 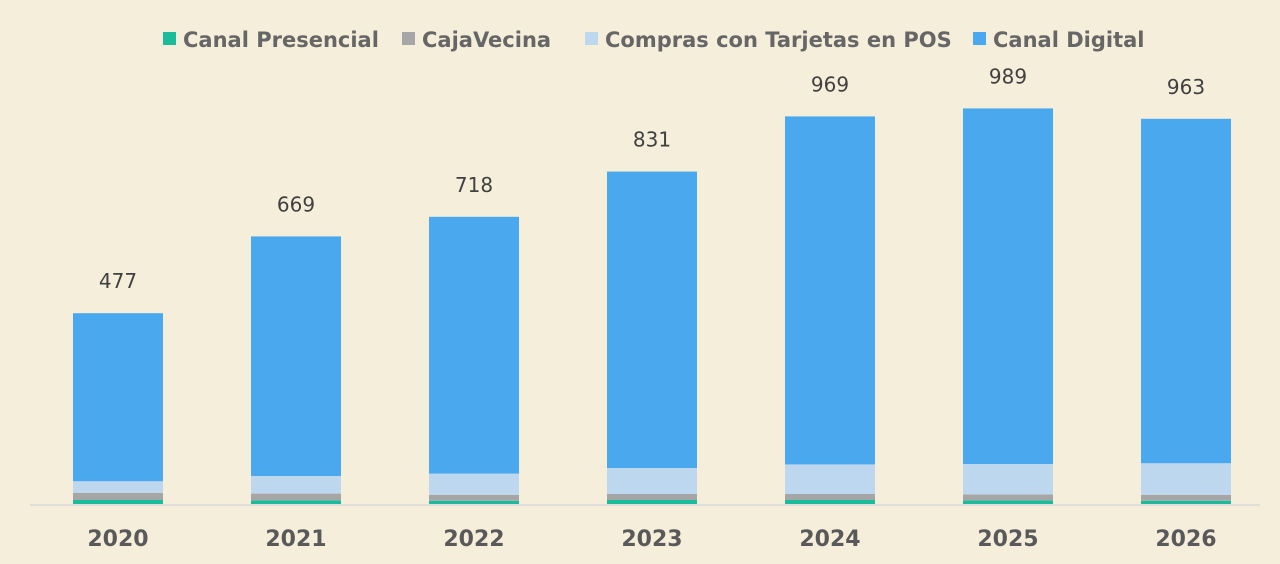 I want to click on legend-label-0: Canal Presencial, so click(x=281, y=40).